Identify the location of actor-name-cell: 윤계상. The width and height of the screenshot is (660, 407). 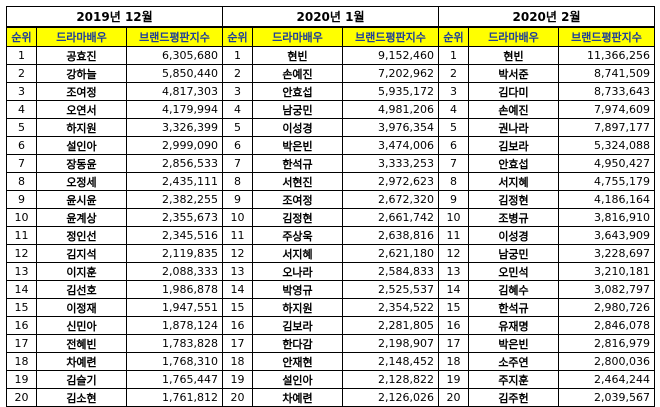
(81, 217).